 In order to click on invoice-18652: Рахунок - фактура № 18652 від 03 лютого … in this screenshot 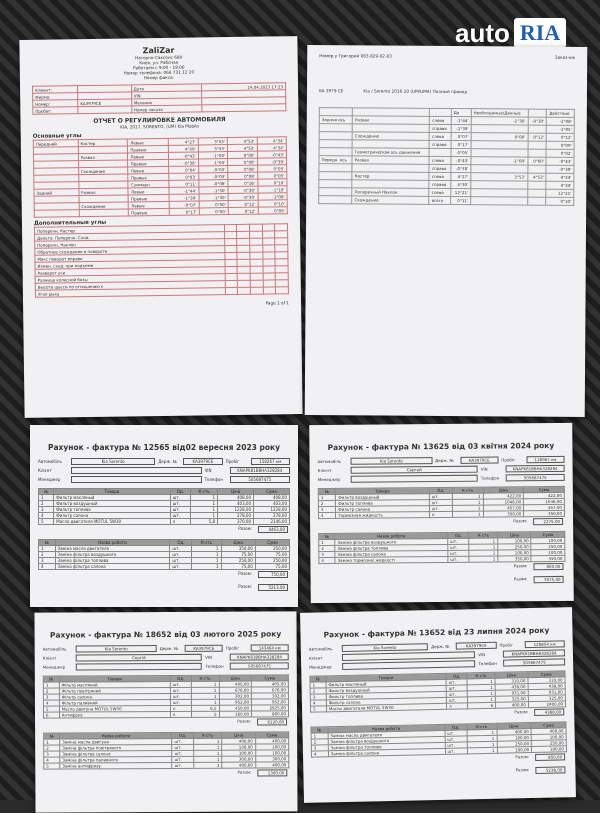, I will do `click(166, 712)`.